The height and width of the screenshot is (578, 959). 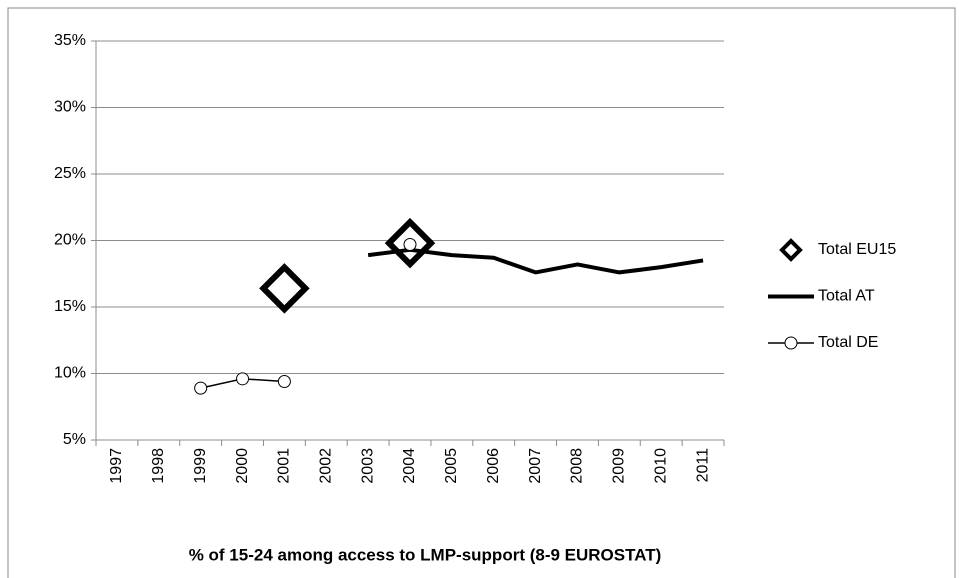 I want to click on y-tick-label: 15%, so click(x=70, y=306).